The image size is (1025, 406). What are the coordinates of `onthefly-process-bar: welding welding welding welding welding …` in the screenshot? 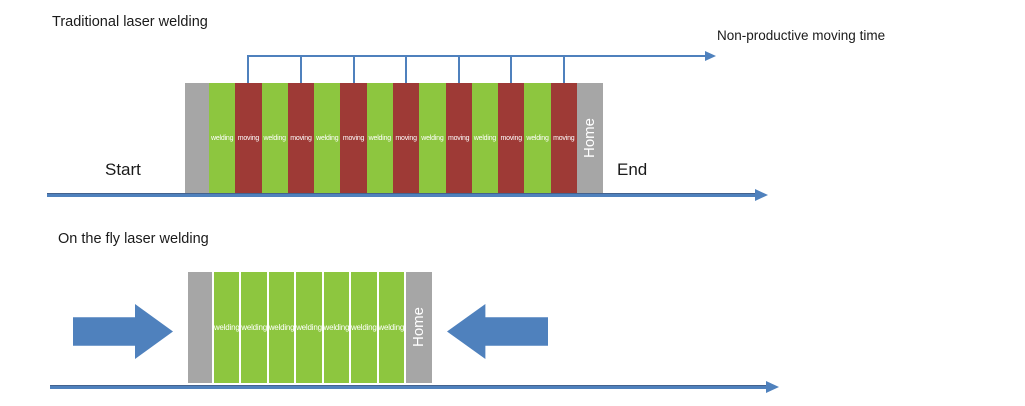 It's located at (310, 327).